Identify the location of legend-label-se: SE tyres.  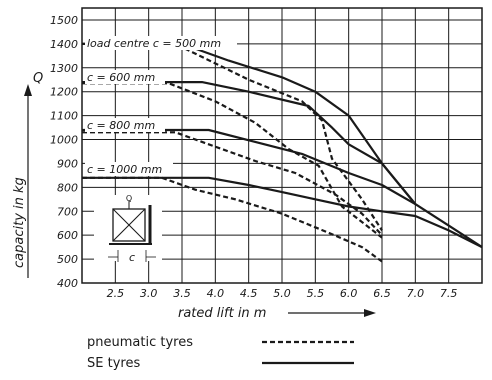
(113, 363).